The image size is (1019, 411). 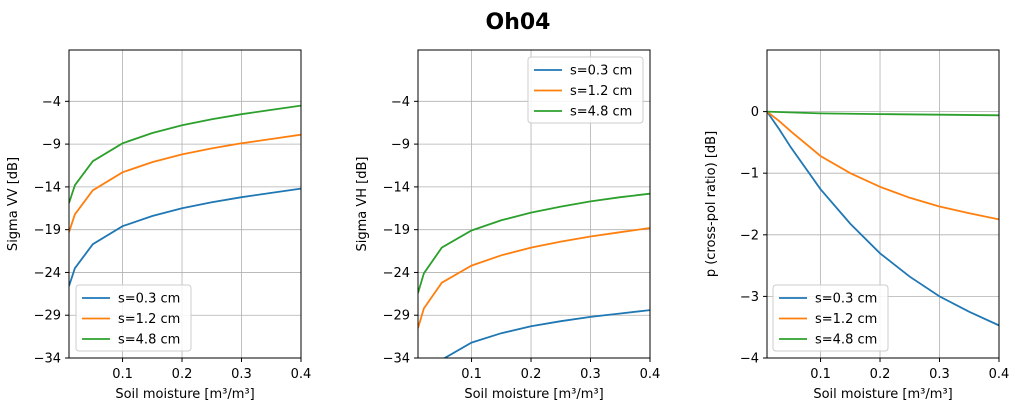 What do you see at coordinates (13, 204) in the screenshot?
I see `y-axis-label: Sigma VV [dB]` at bounding box center [13, 204].